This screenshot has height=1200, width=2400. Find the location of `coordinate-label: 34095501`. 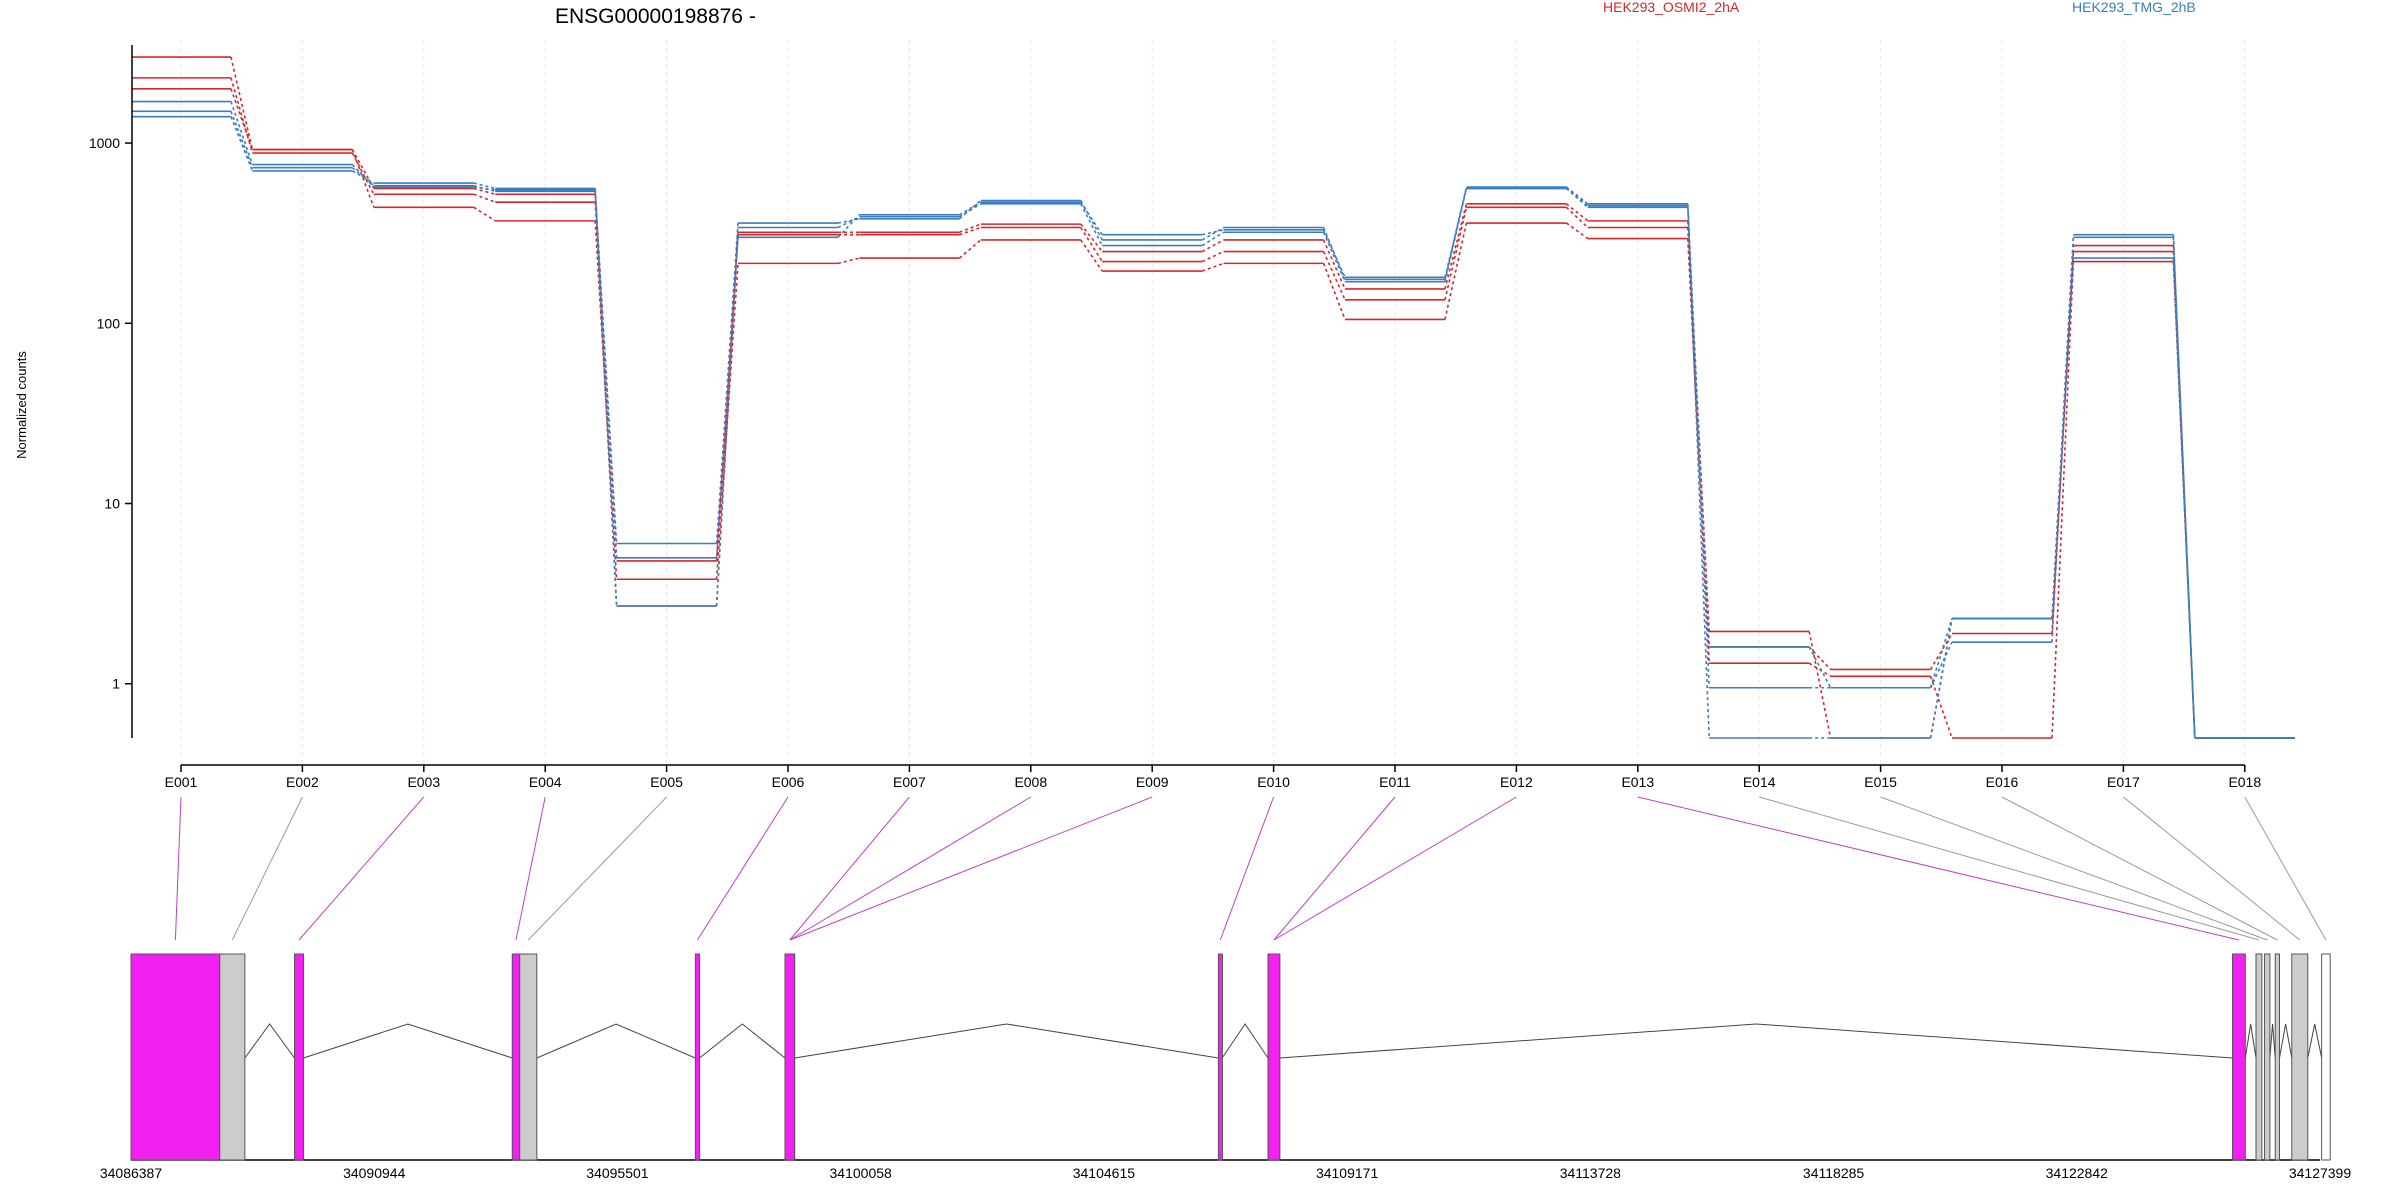

coordinate-label: 34095501 is located at coordinates (617, 1173).